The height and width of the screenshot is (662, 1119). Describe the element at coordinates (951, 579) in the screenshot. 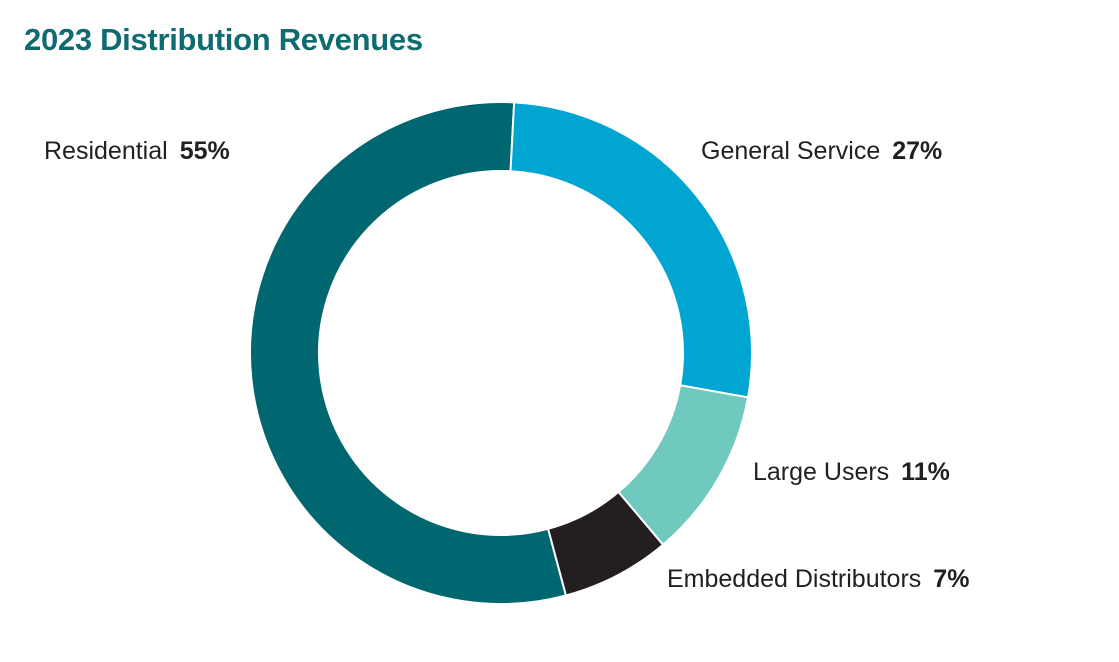

I see `label-embedded-distributors-value: 7%` at that location.